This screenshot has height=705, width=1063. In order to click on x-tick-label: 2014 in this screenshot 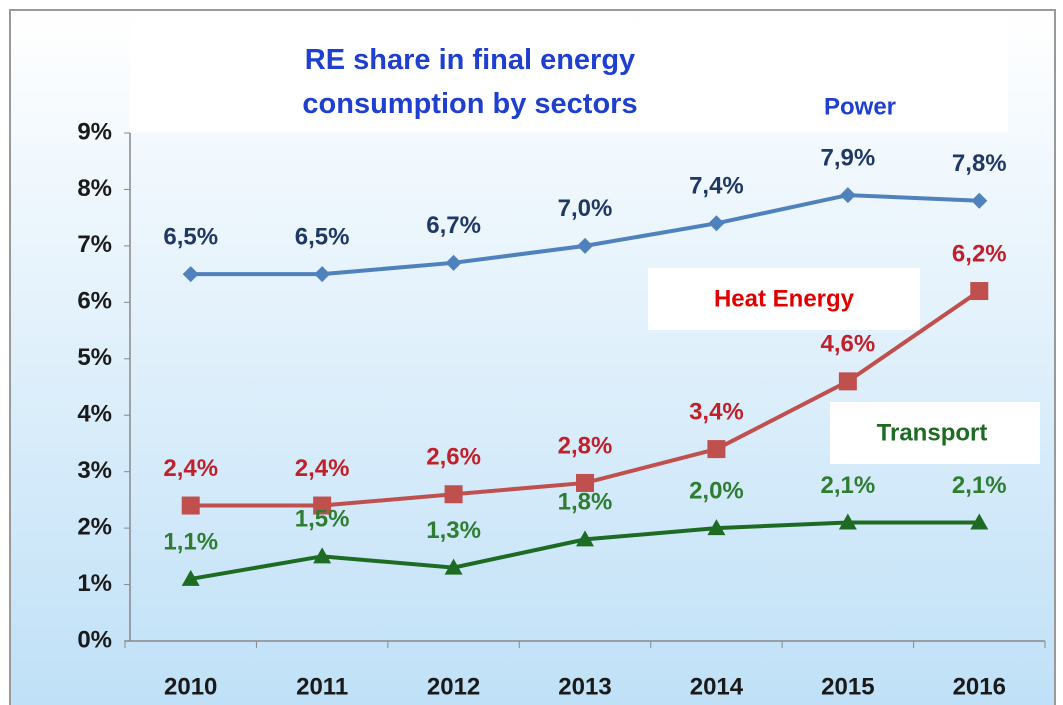, I will do `click(717, 686)`.